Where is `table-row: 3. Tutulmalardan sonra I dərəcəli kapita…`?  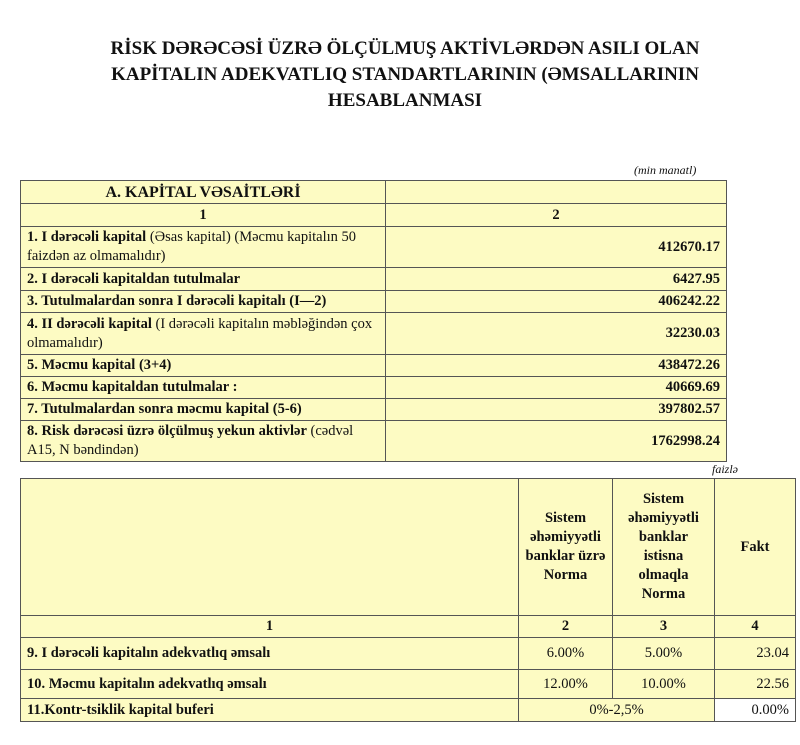 table-row: 3. Tutulmalardan sonra I dərəcəli kapita… is located at coordinates (373, 301).